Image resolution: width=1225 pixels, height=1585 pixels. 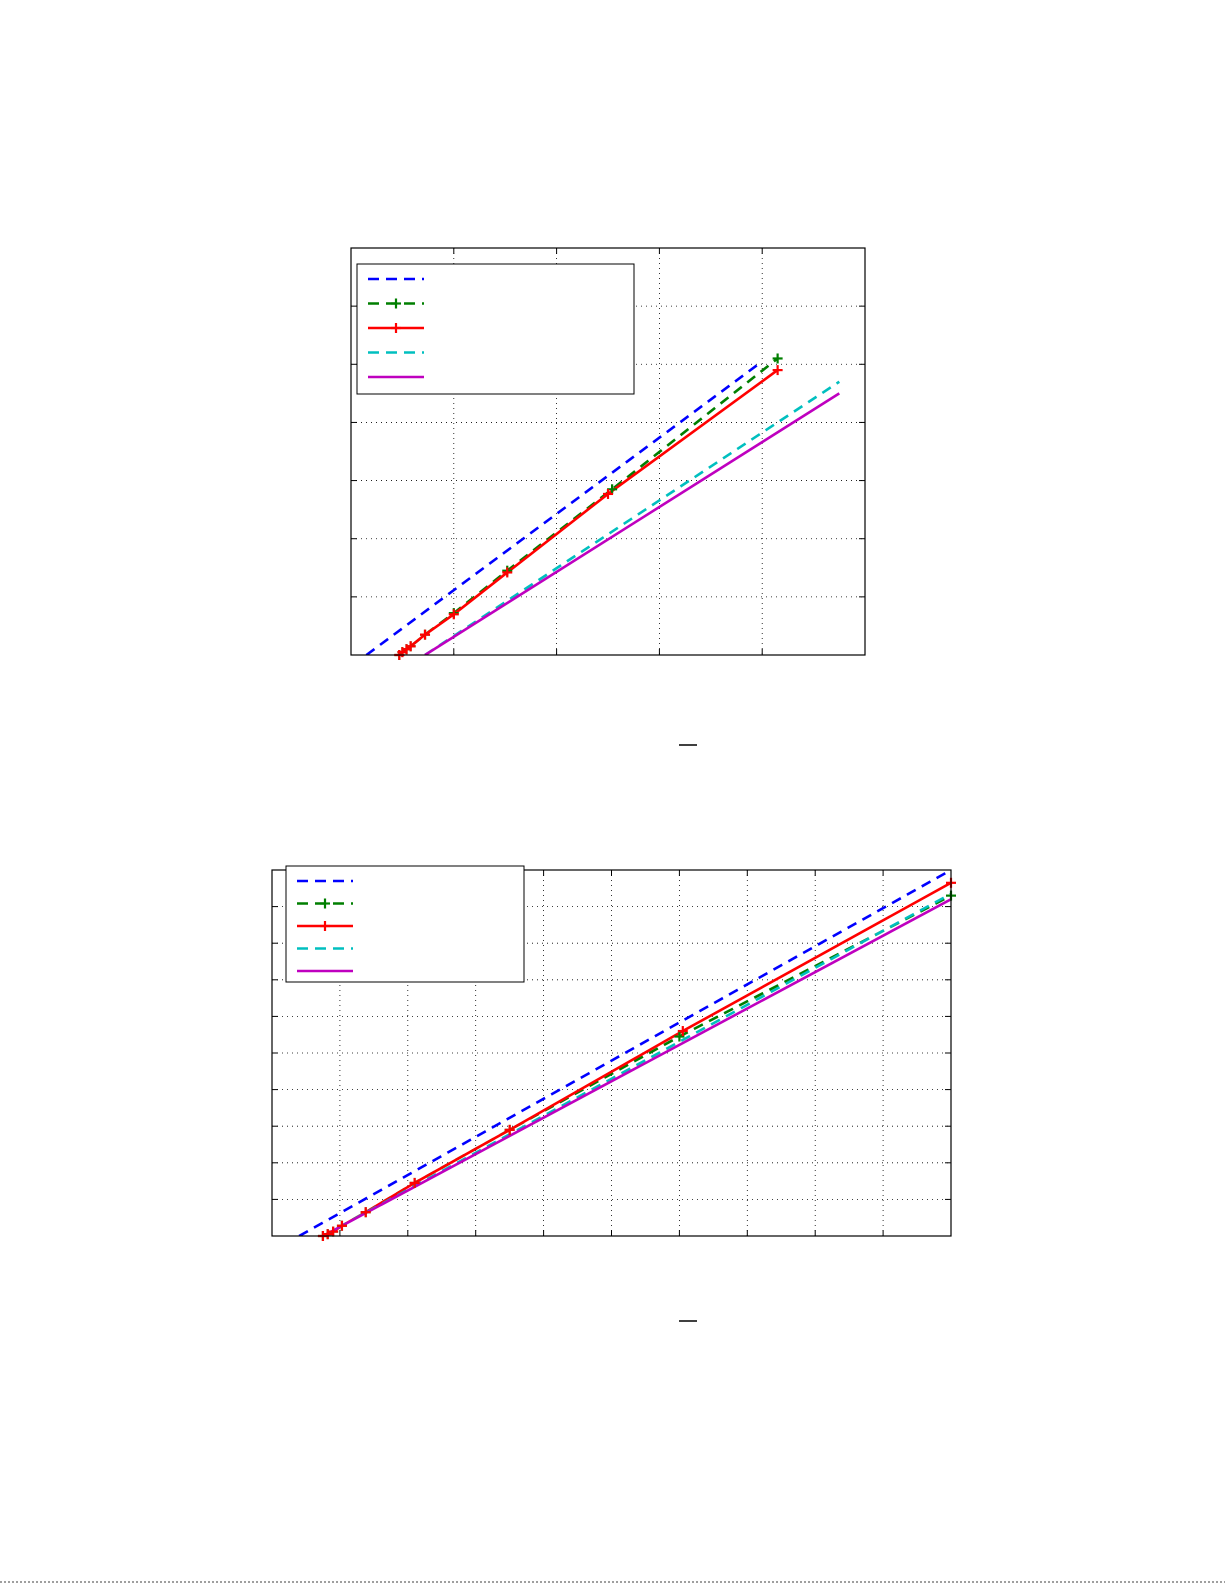 I want to click on plot-area, so click(x=603, y=506).